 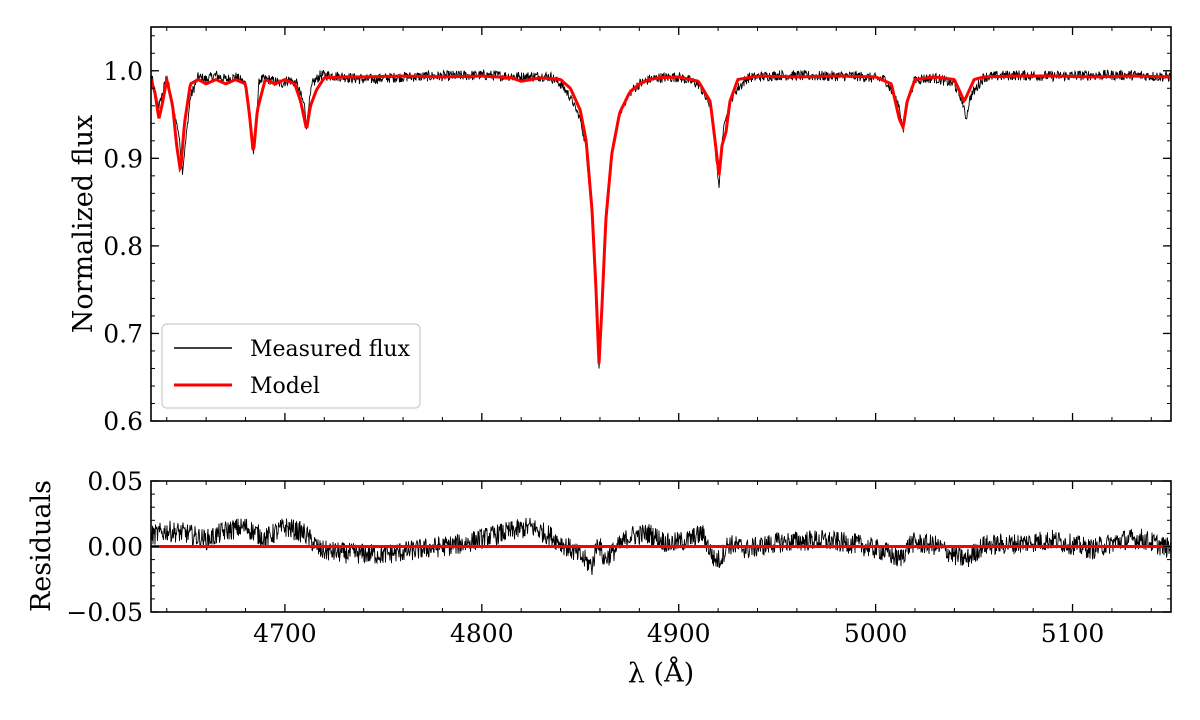 I want to click on residuals-y-tick-labels: 0.05 0.00 −0.05, so click(x=104, y=547).